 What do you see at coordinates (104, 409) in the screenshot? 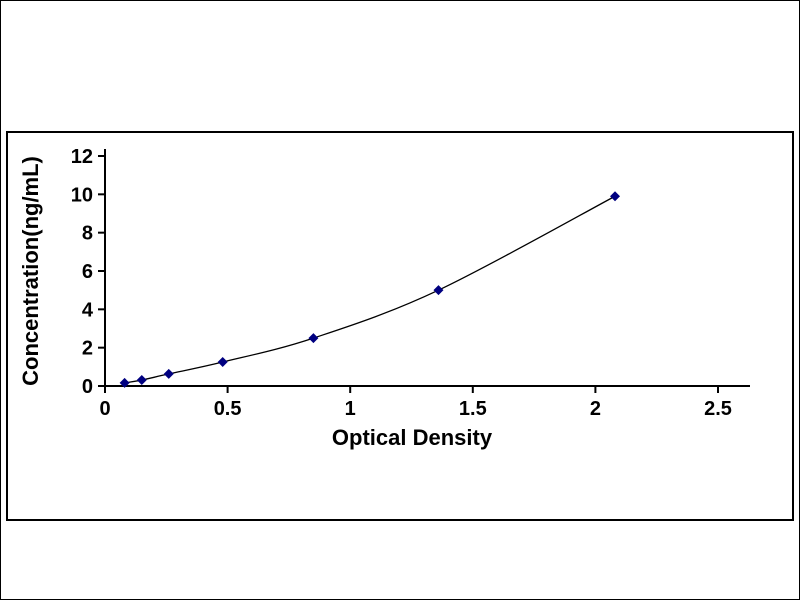
I see `x-tick-label: 0` at bounding box center [104, 409].